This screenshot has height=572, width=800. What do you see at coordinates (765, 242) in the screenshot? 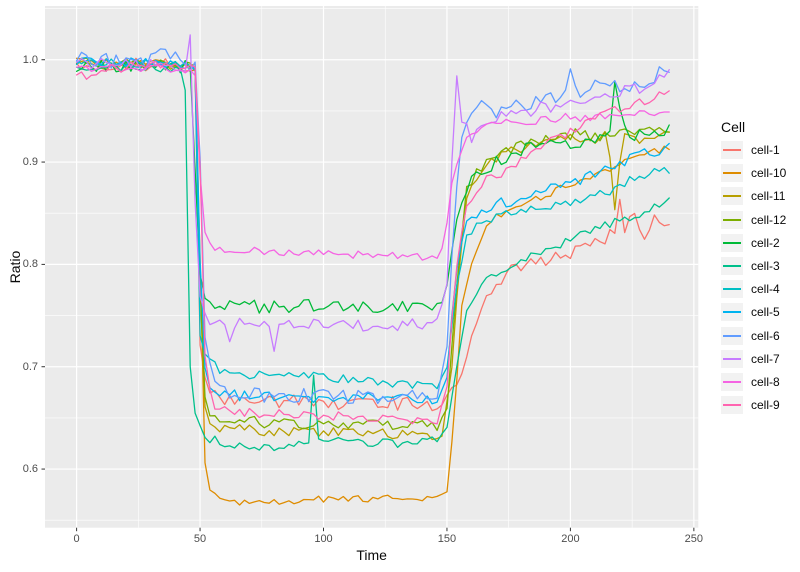
I see `legend-label: cell-2` at bounding box center [765, 242].